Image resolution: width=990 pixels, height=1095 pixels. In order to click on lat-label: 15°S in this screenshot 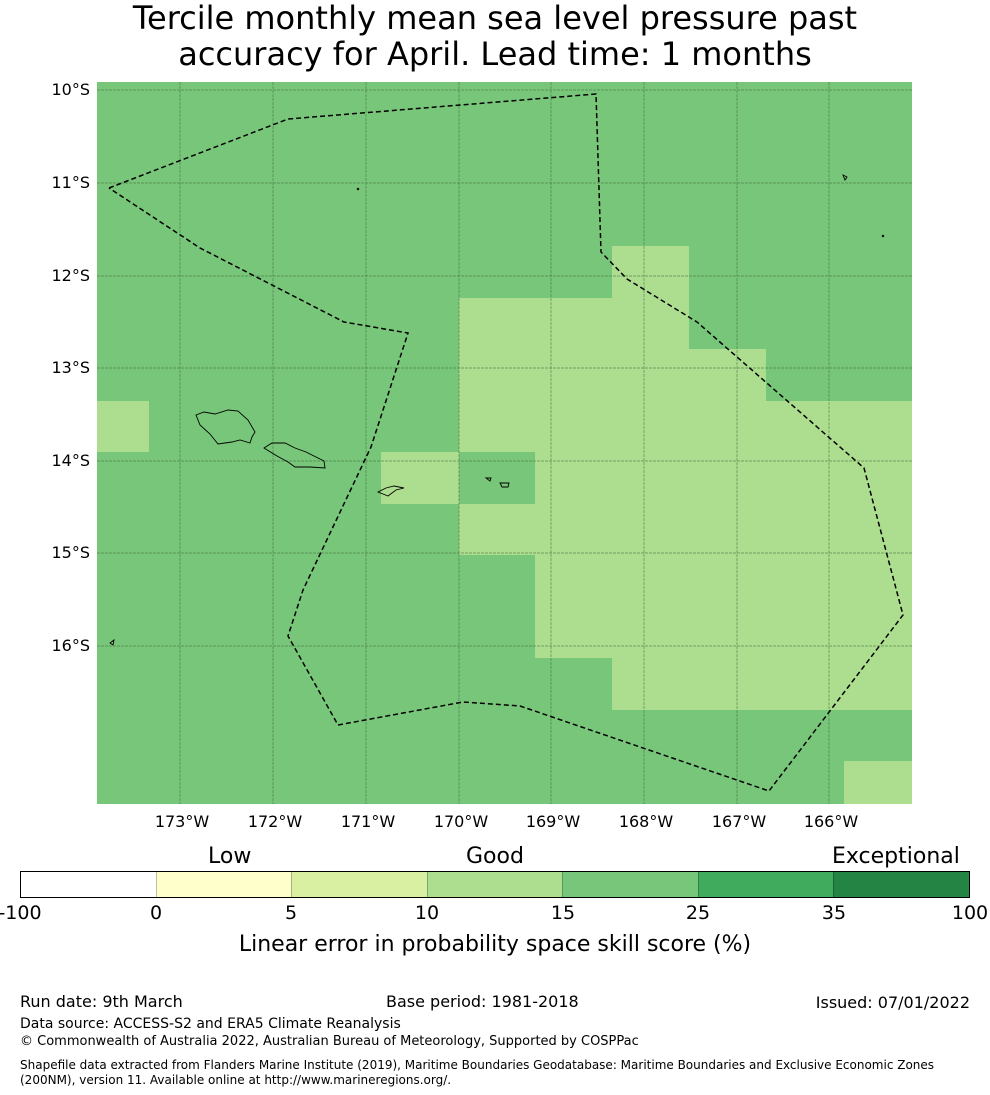, I will do `click(70, 552)`.